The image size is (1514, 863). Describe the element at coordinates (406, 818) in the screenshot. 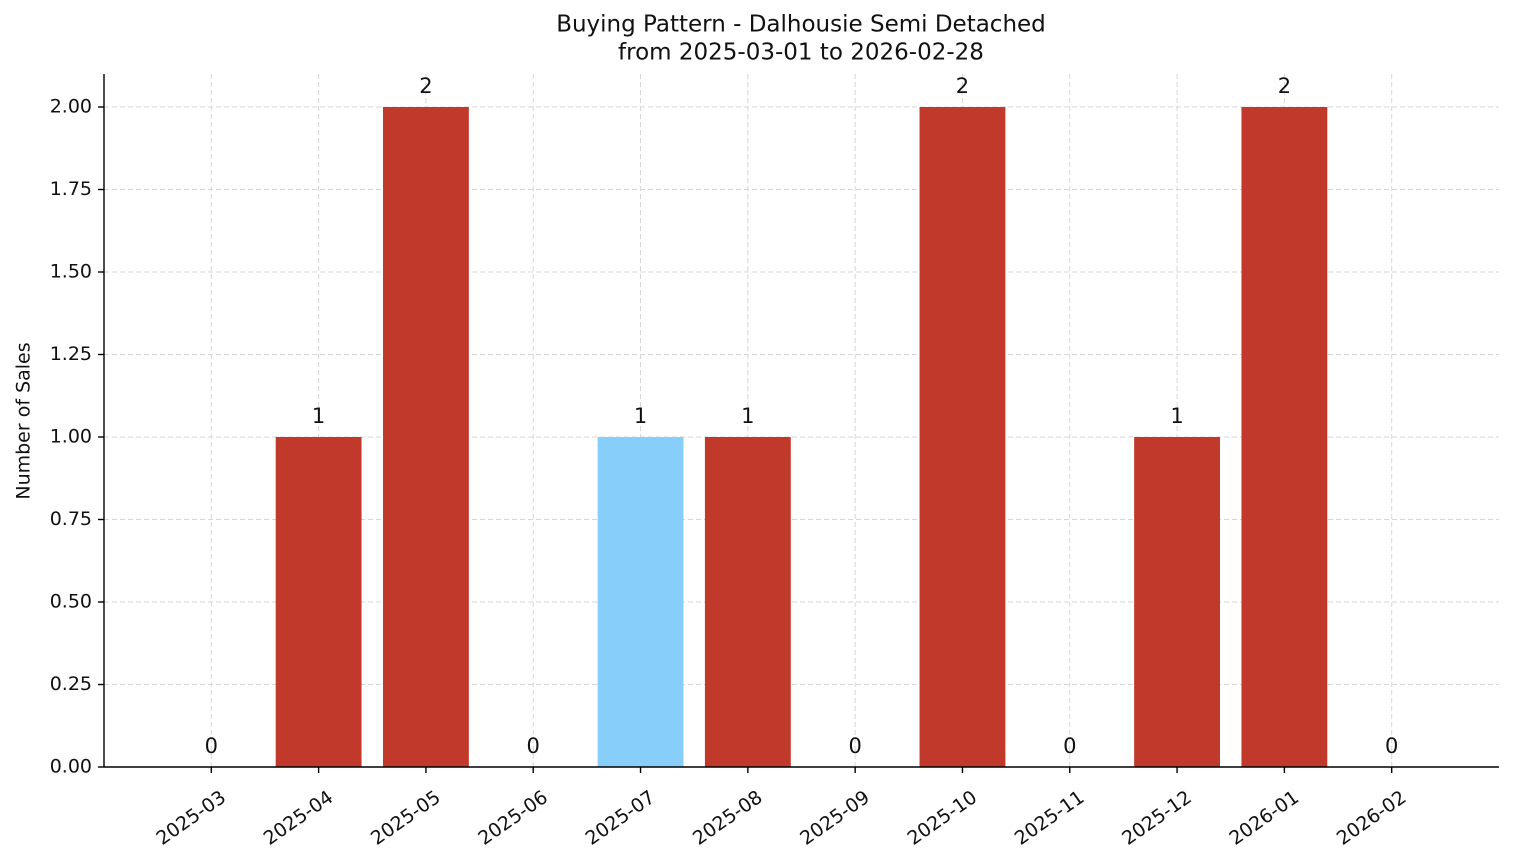

I see `x-tick-label: 2025-05` at that location.